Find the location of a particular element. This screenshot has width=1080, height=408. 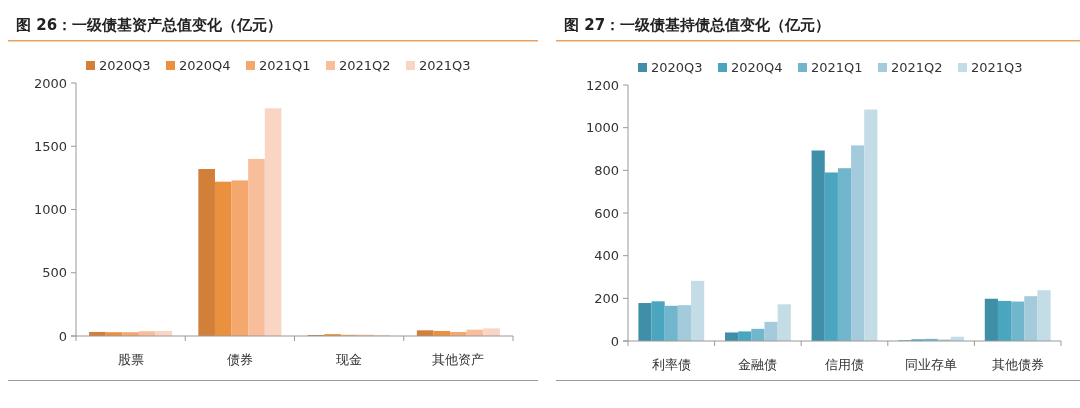

x-tick-label: 其他债券 is located at coordinates (1017, 364).